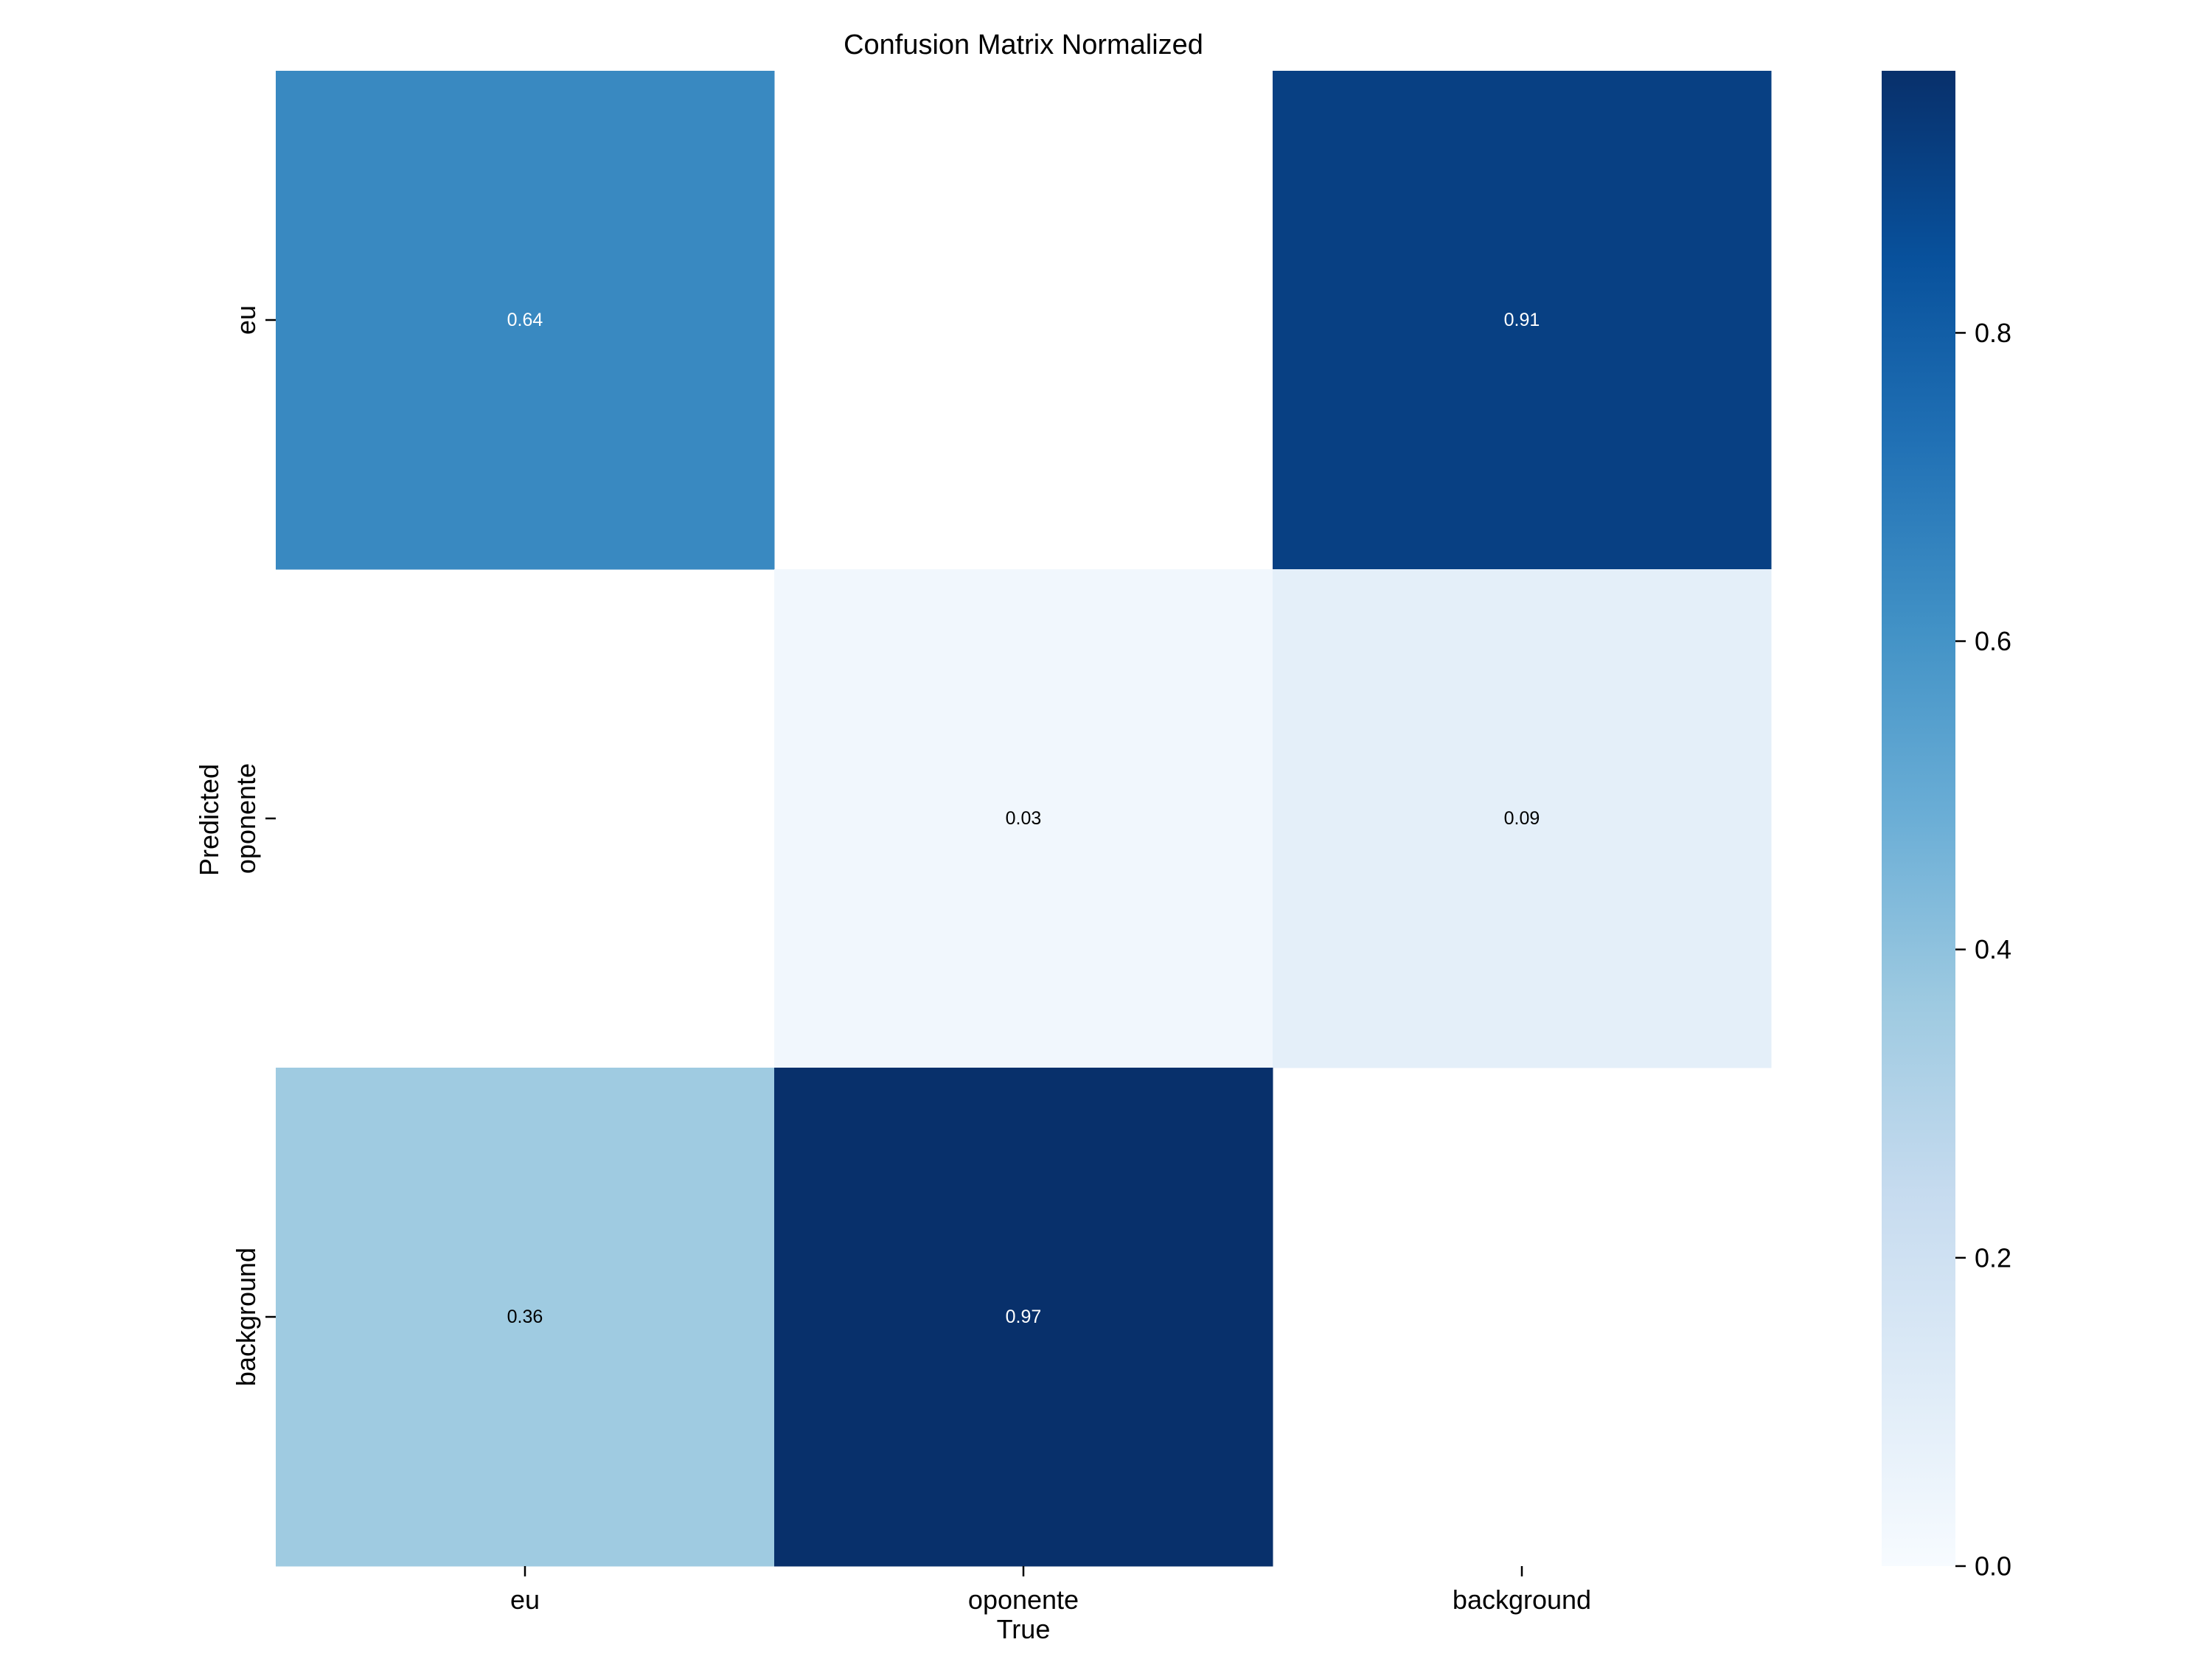 The height and width of the screenshot is (1659, 2212). Describe the element at coordinates (209, 820) in the screenshot. I see `y-axis-label: Predicted` at that location.